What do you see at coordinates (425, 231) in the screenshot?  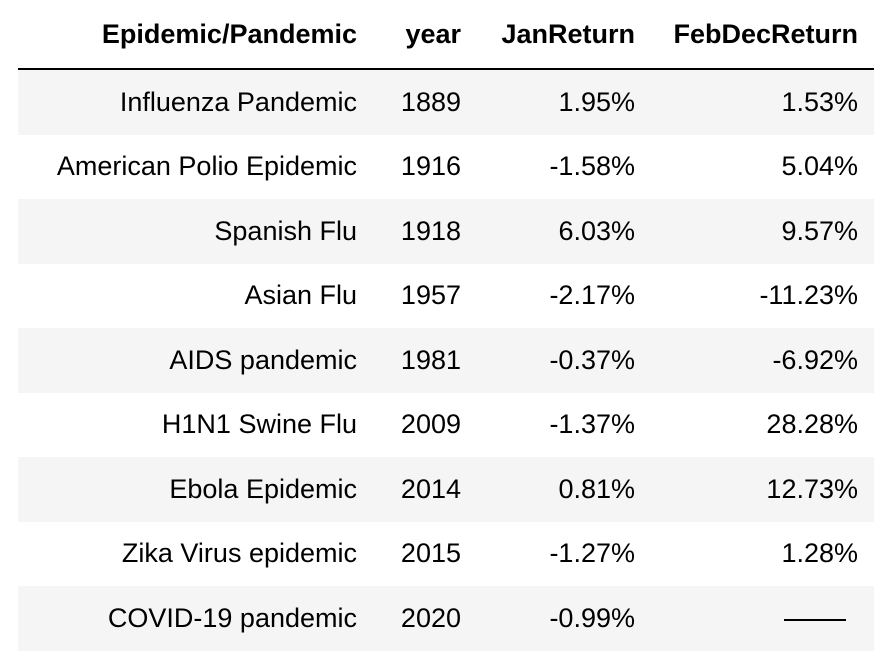 I see `cell-year: 1918` at bounding box center [425, 231].